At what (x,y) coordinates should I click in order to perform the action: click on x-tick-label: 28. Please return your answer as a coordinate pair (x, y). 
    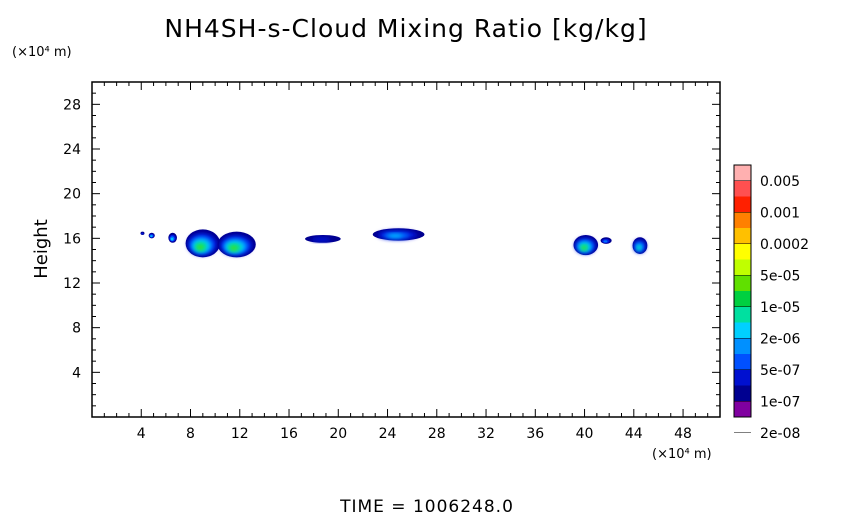
    Looking at the image, I should click on (437, 434).